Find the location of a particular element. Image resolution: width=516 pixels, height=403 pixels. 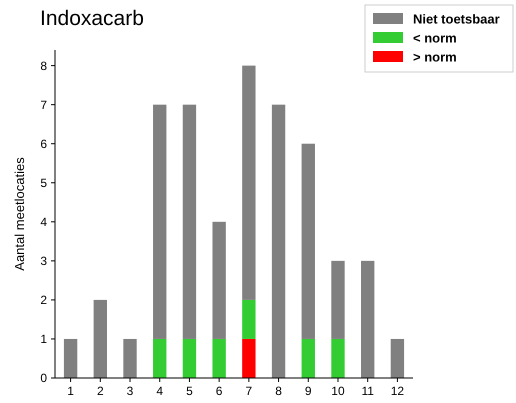

x-tick-label: 5 is located at coordinates (190, 391).